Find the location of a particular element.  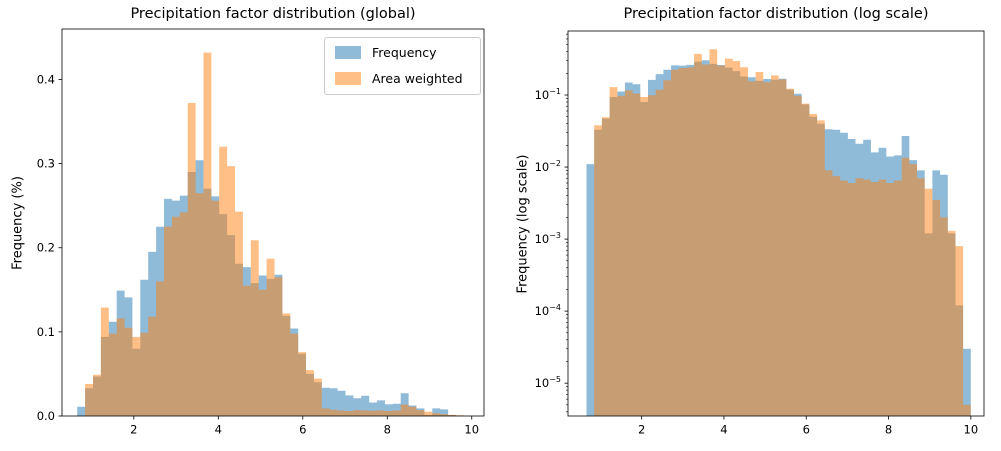

y-tick-label: 10⁻⁴ is located at coordinates (548, 310).